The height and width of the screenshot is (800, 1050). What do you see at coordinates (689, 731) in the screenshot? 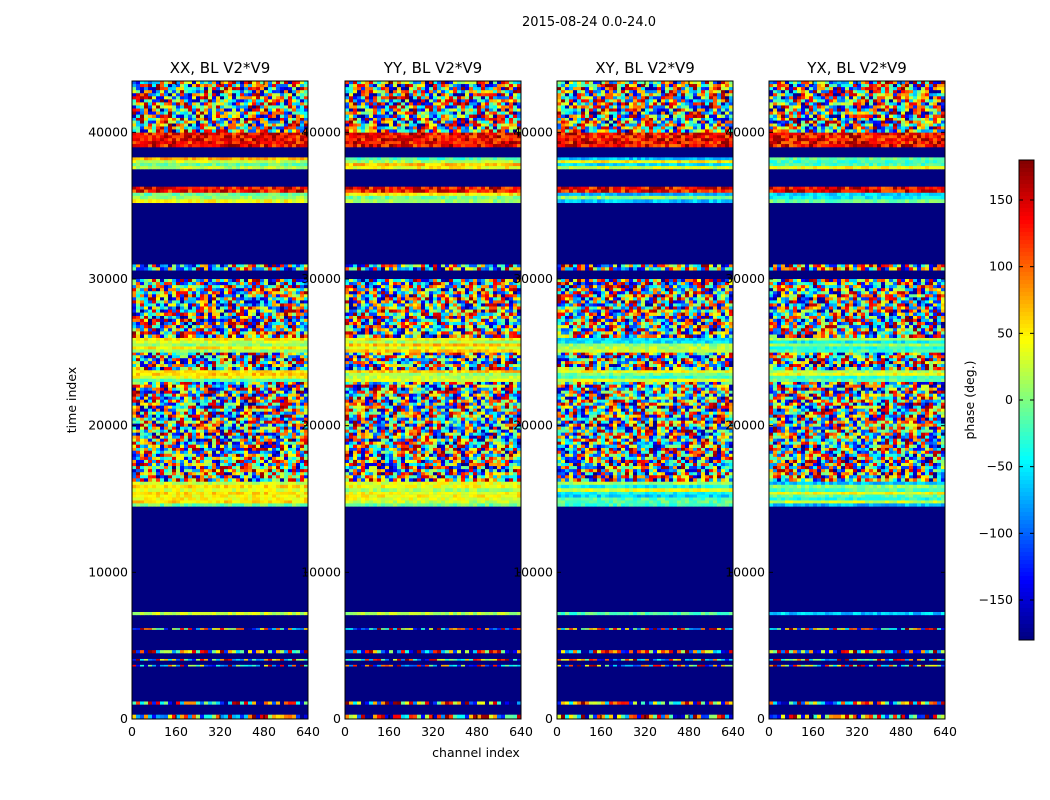
I see `x-tick-label: 480` at bounding box center [689, 731].